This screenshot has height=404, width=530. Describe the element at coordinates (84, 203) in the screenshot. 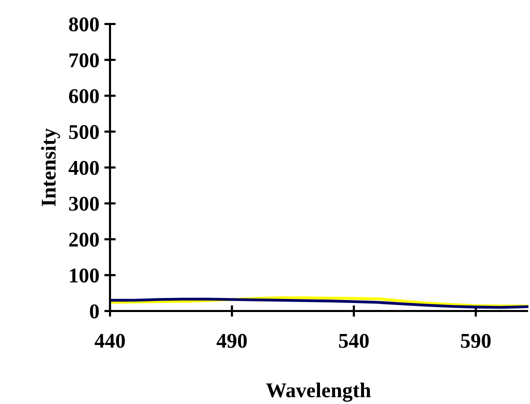

I see `y-tick-label: 300` at that location.